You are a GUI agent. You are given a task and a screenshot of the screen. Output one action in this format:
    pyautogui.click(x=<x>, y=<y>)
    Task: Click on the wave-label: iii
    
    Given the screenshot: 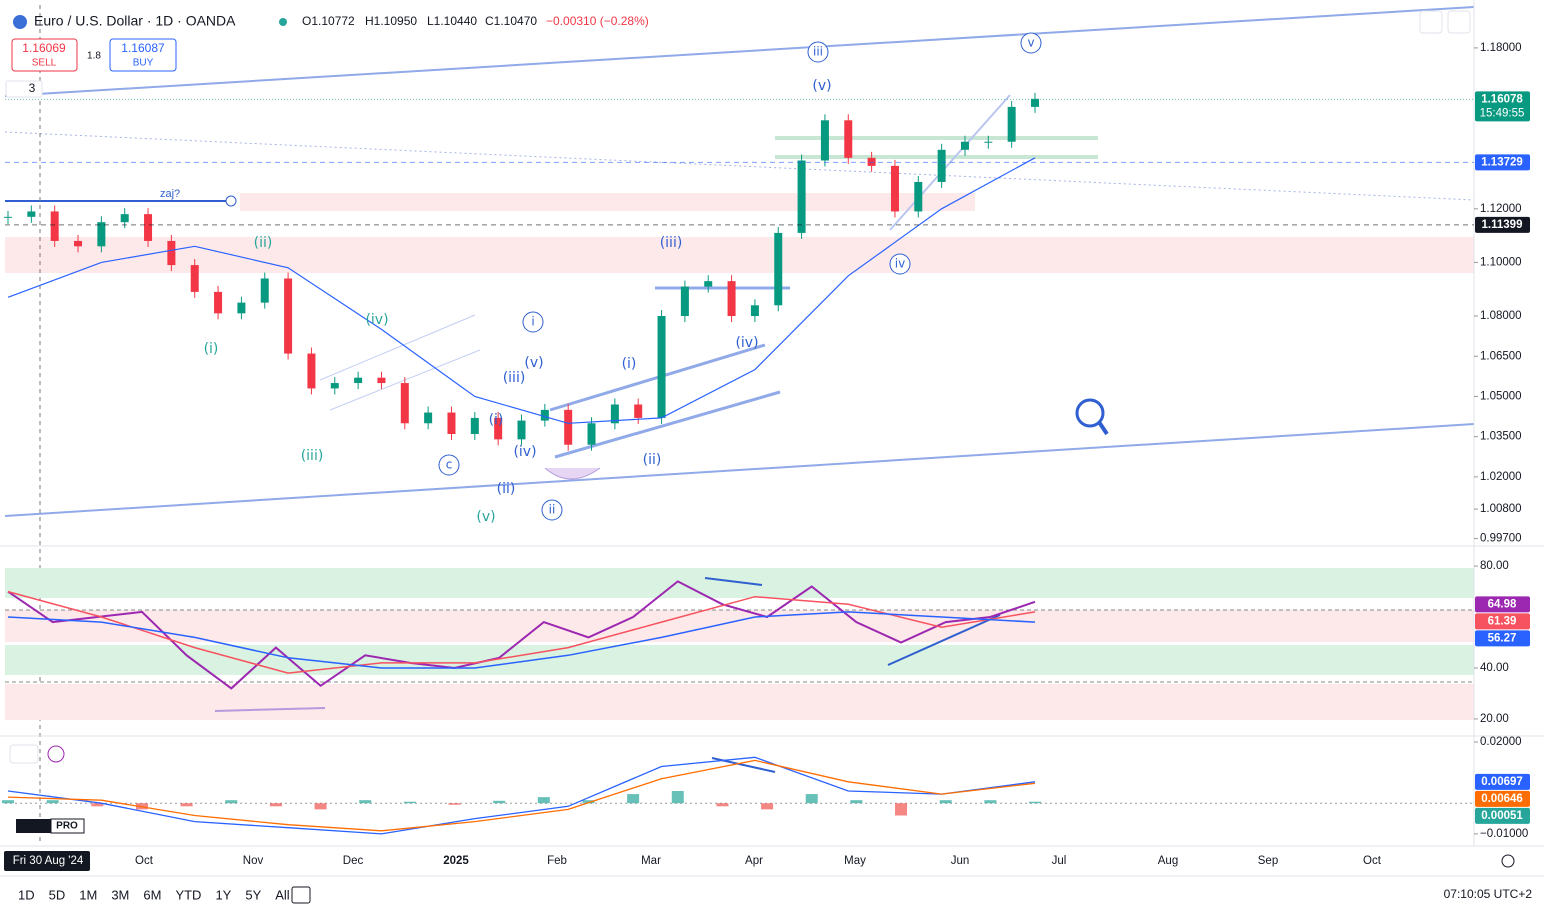 What is the action you would take?
    pyautogui.click(x=818, y=52)
    